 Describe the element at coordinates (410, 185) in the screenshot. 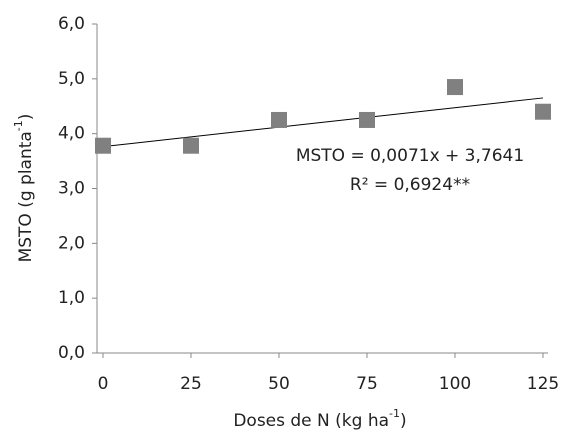

I see `r-squared: R² = 0,6924**` at that location.